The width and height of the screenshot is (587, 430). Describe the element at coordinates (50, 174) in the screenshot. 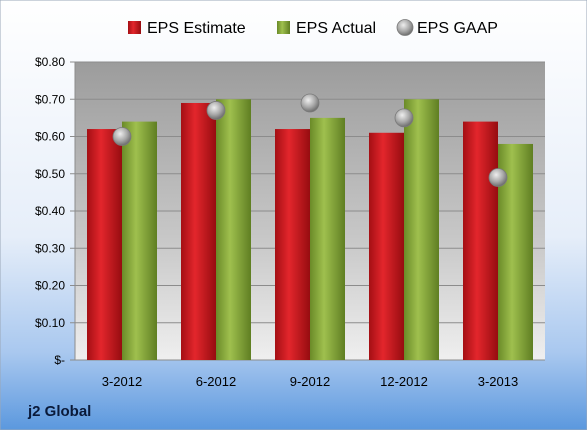

I see `y-tick-label: $0.50` at that location.